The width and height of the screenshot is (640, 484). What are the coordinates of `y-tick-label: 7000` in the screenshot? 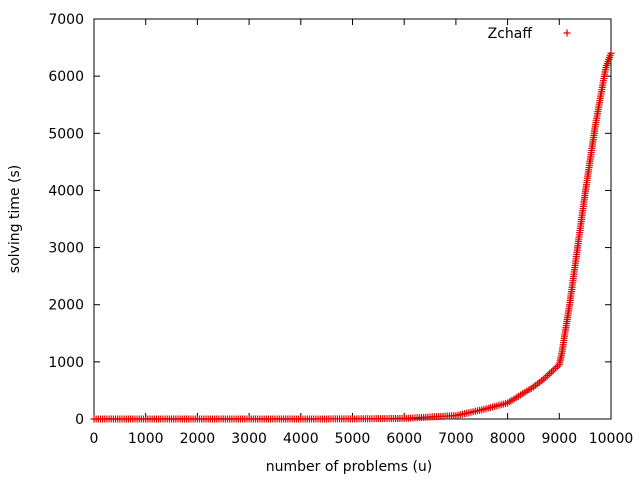 It's located at (66, 20).